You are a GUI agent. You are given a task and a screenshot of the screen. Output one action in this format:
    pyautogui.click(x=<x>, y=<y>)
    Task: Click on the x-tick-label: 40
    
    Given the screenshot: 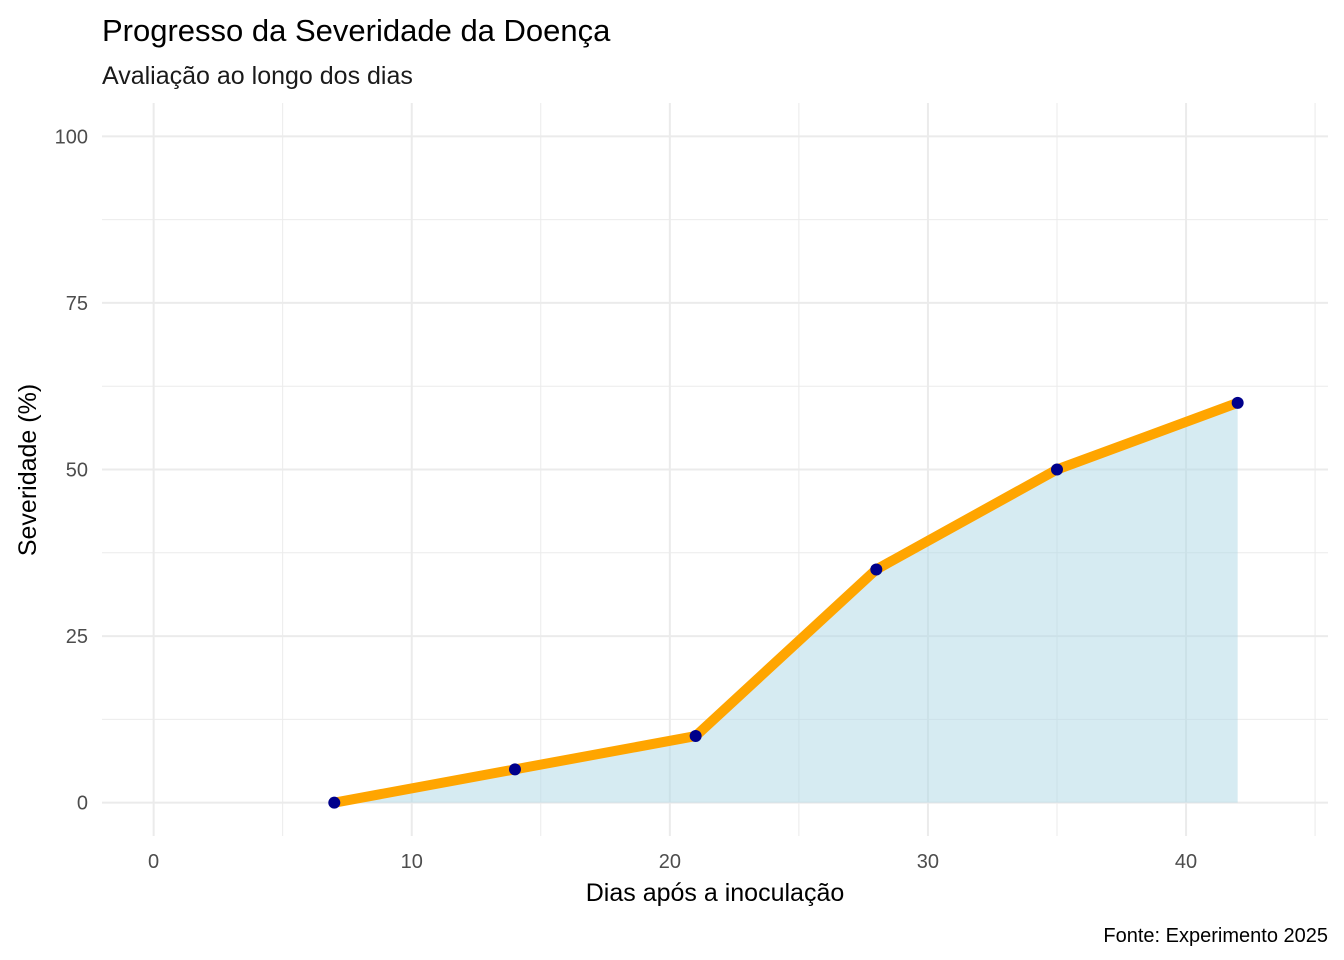 What is the action you would take?
    pyautogui.click(x=1186, y=862)
    